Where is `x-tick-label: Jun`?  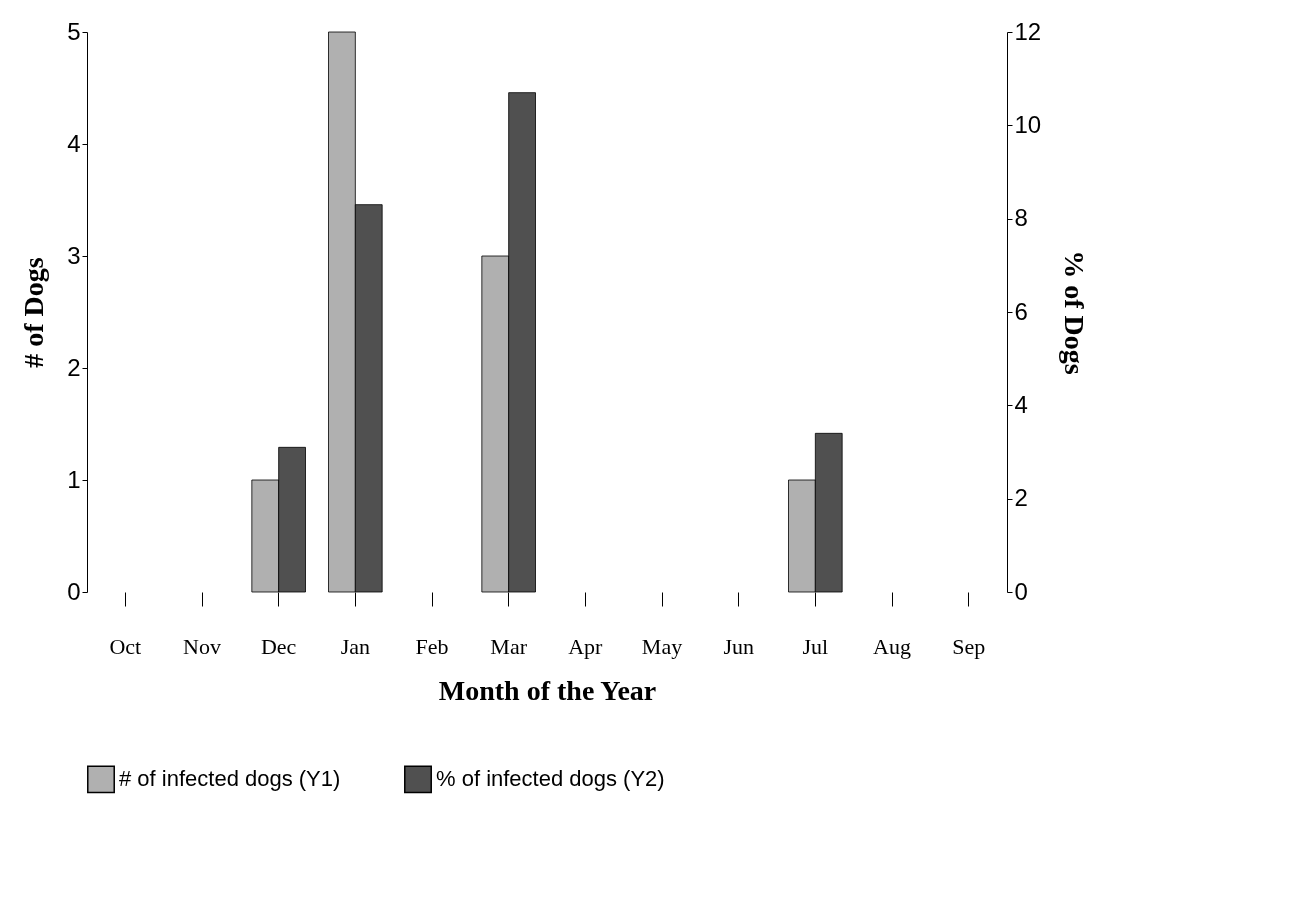 x-tick-label: Jun is located at coordinates (738, 646).